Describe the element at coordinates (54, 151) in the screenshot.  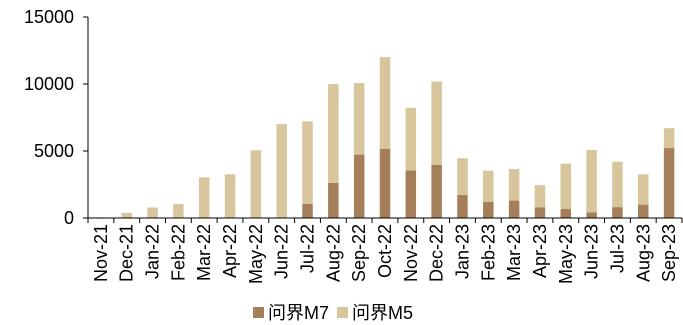
I see `y-tick-label: 5000` at that location.